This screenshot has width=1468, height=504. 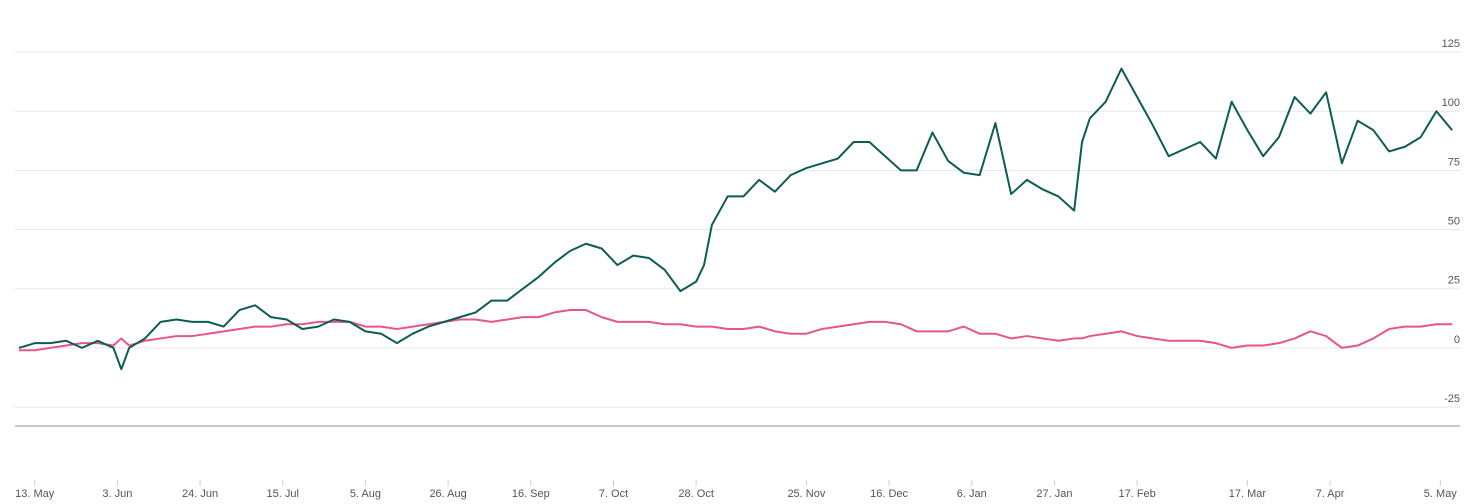 I want to click on y-tick-label: 25, so click(x=1454, y=281).